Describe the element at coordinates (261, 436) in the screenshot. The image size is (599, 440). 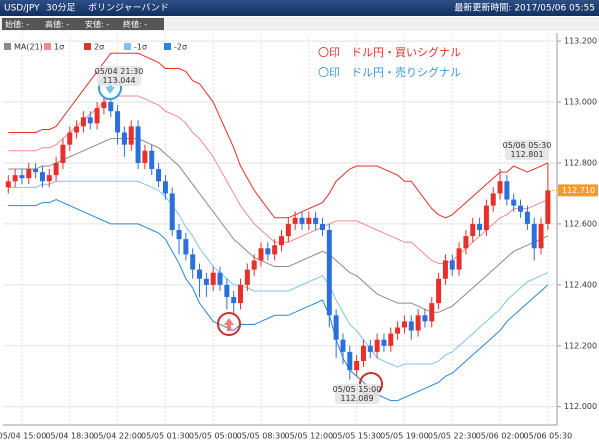
I see `x-tick-label: 05/05 08:30` at that location.